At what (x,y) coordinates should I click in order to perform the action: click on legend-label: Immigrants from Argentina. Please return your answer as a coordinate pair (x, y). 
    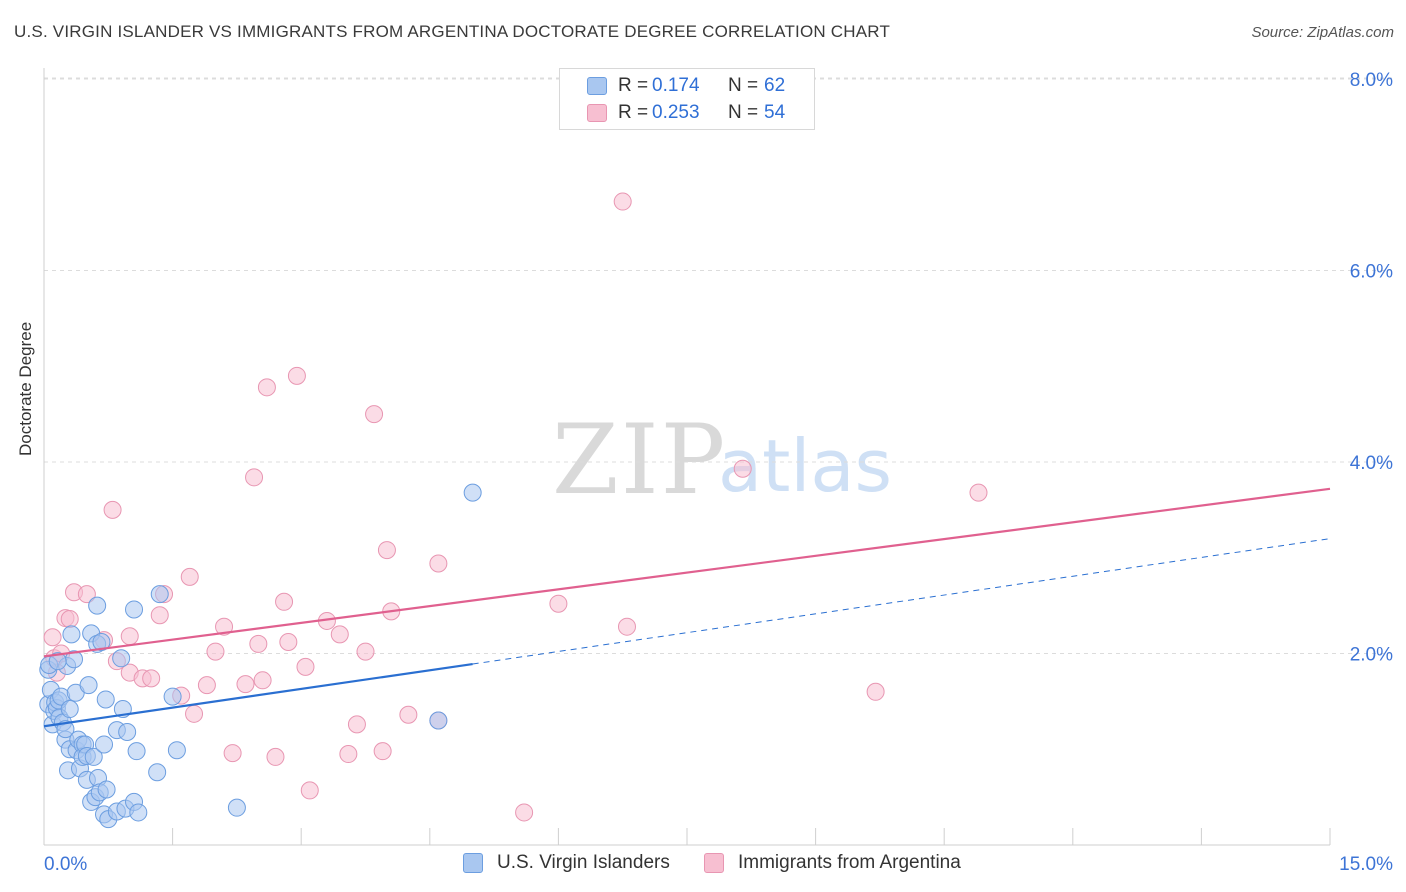
    Looking at the image, I should click on (849, 862).